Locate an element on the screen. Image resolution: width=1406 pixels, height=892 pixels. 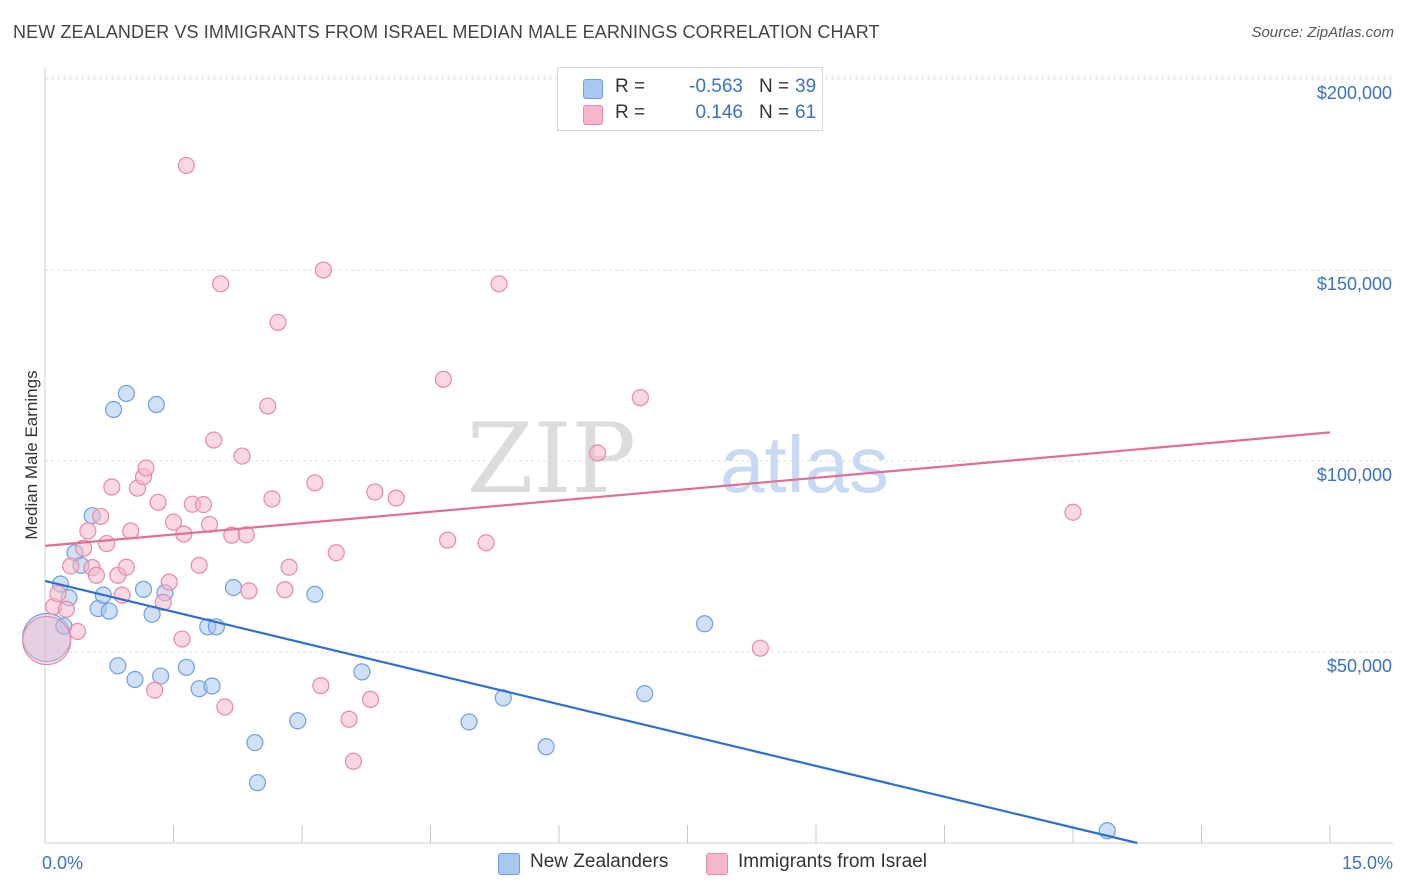
x-tick-labels: 0.0% 15.0% is located at coordinates (717, 863).